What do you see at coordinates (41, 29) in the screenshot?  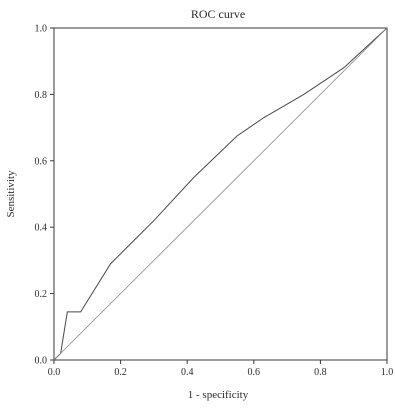 I see `y-tick-label: 1.0` at bounding box center [41, 29].